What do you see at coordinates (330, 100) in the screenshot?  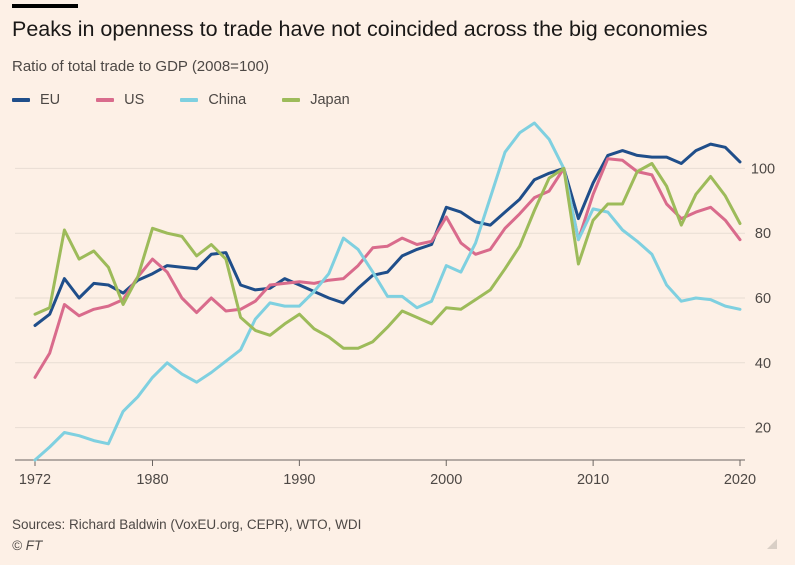 I see `legend-label-japan: Japan` at bounding box center [330, 100].